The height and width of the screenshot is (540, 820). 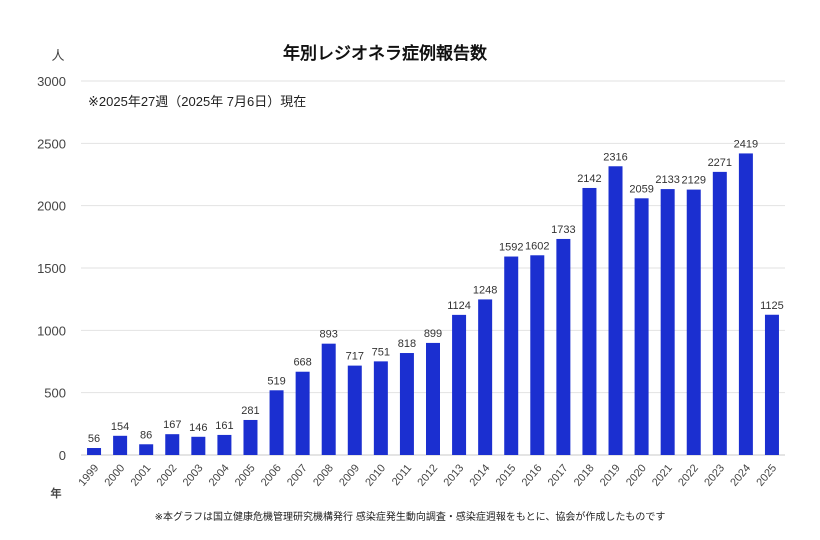 I want to click on bar-2023, so click(x=719, y=313).